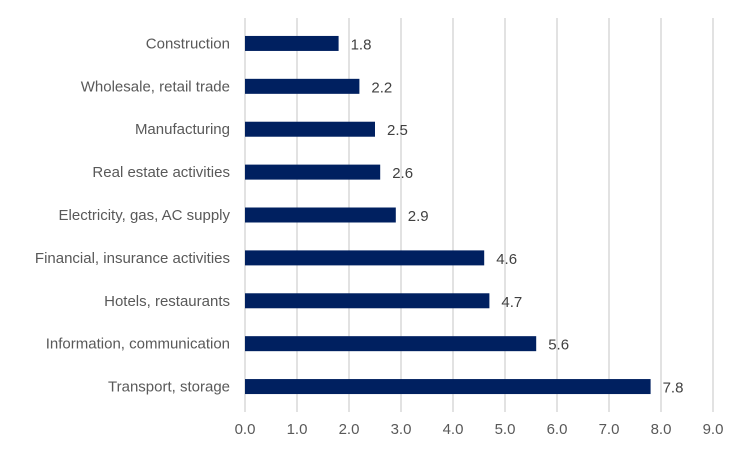 Image resolution: width=750 pixels, height=450 pixels. I want to click on category-label: Financial, insurance activities, so click(132, 258).